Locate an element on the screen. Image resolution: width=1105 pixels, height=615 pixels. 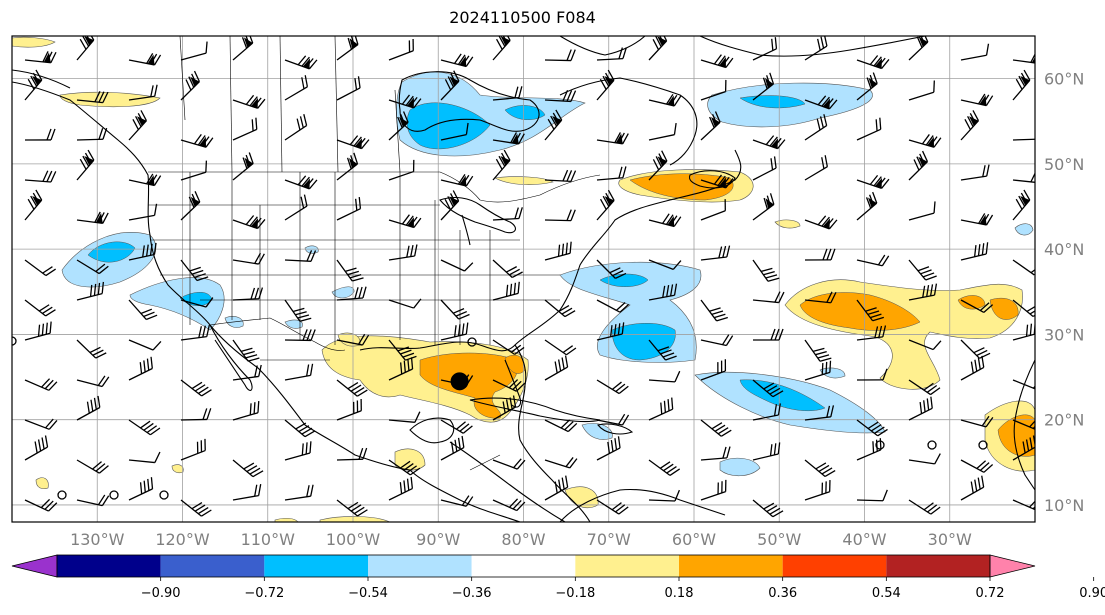
coast-yucatan is located at coordinates (432, 430).